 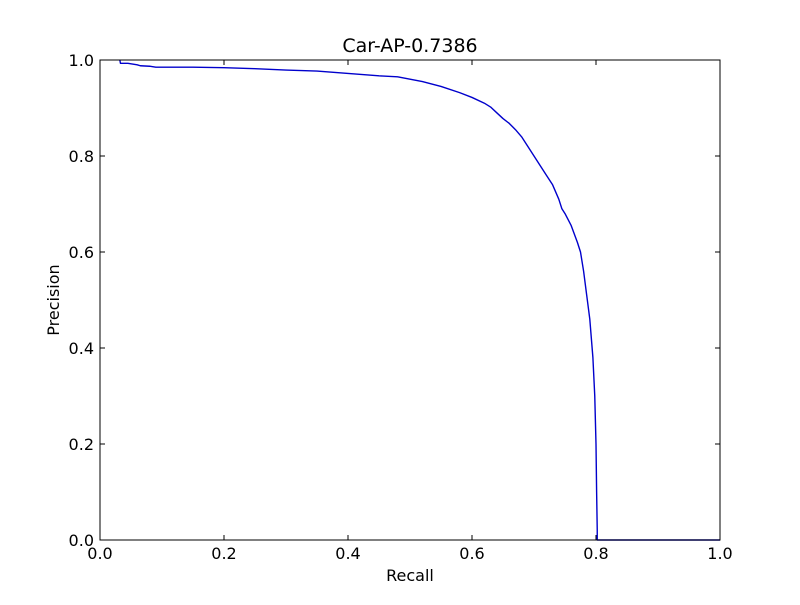 I want to click on x-axis-label: Recall, so click(x=410, y=575).